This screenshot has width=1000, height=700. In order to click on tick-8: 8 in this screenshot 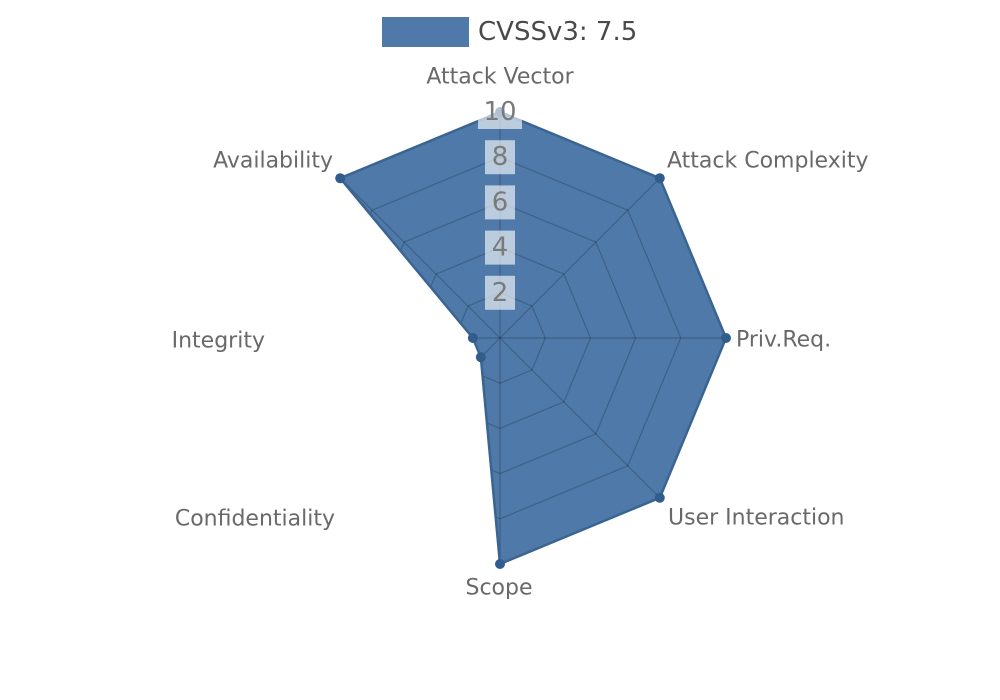, I will do `click(500, 157)`.